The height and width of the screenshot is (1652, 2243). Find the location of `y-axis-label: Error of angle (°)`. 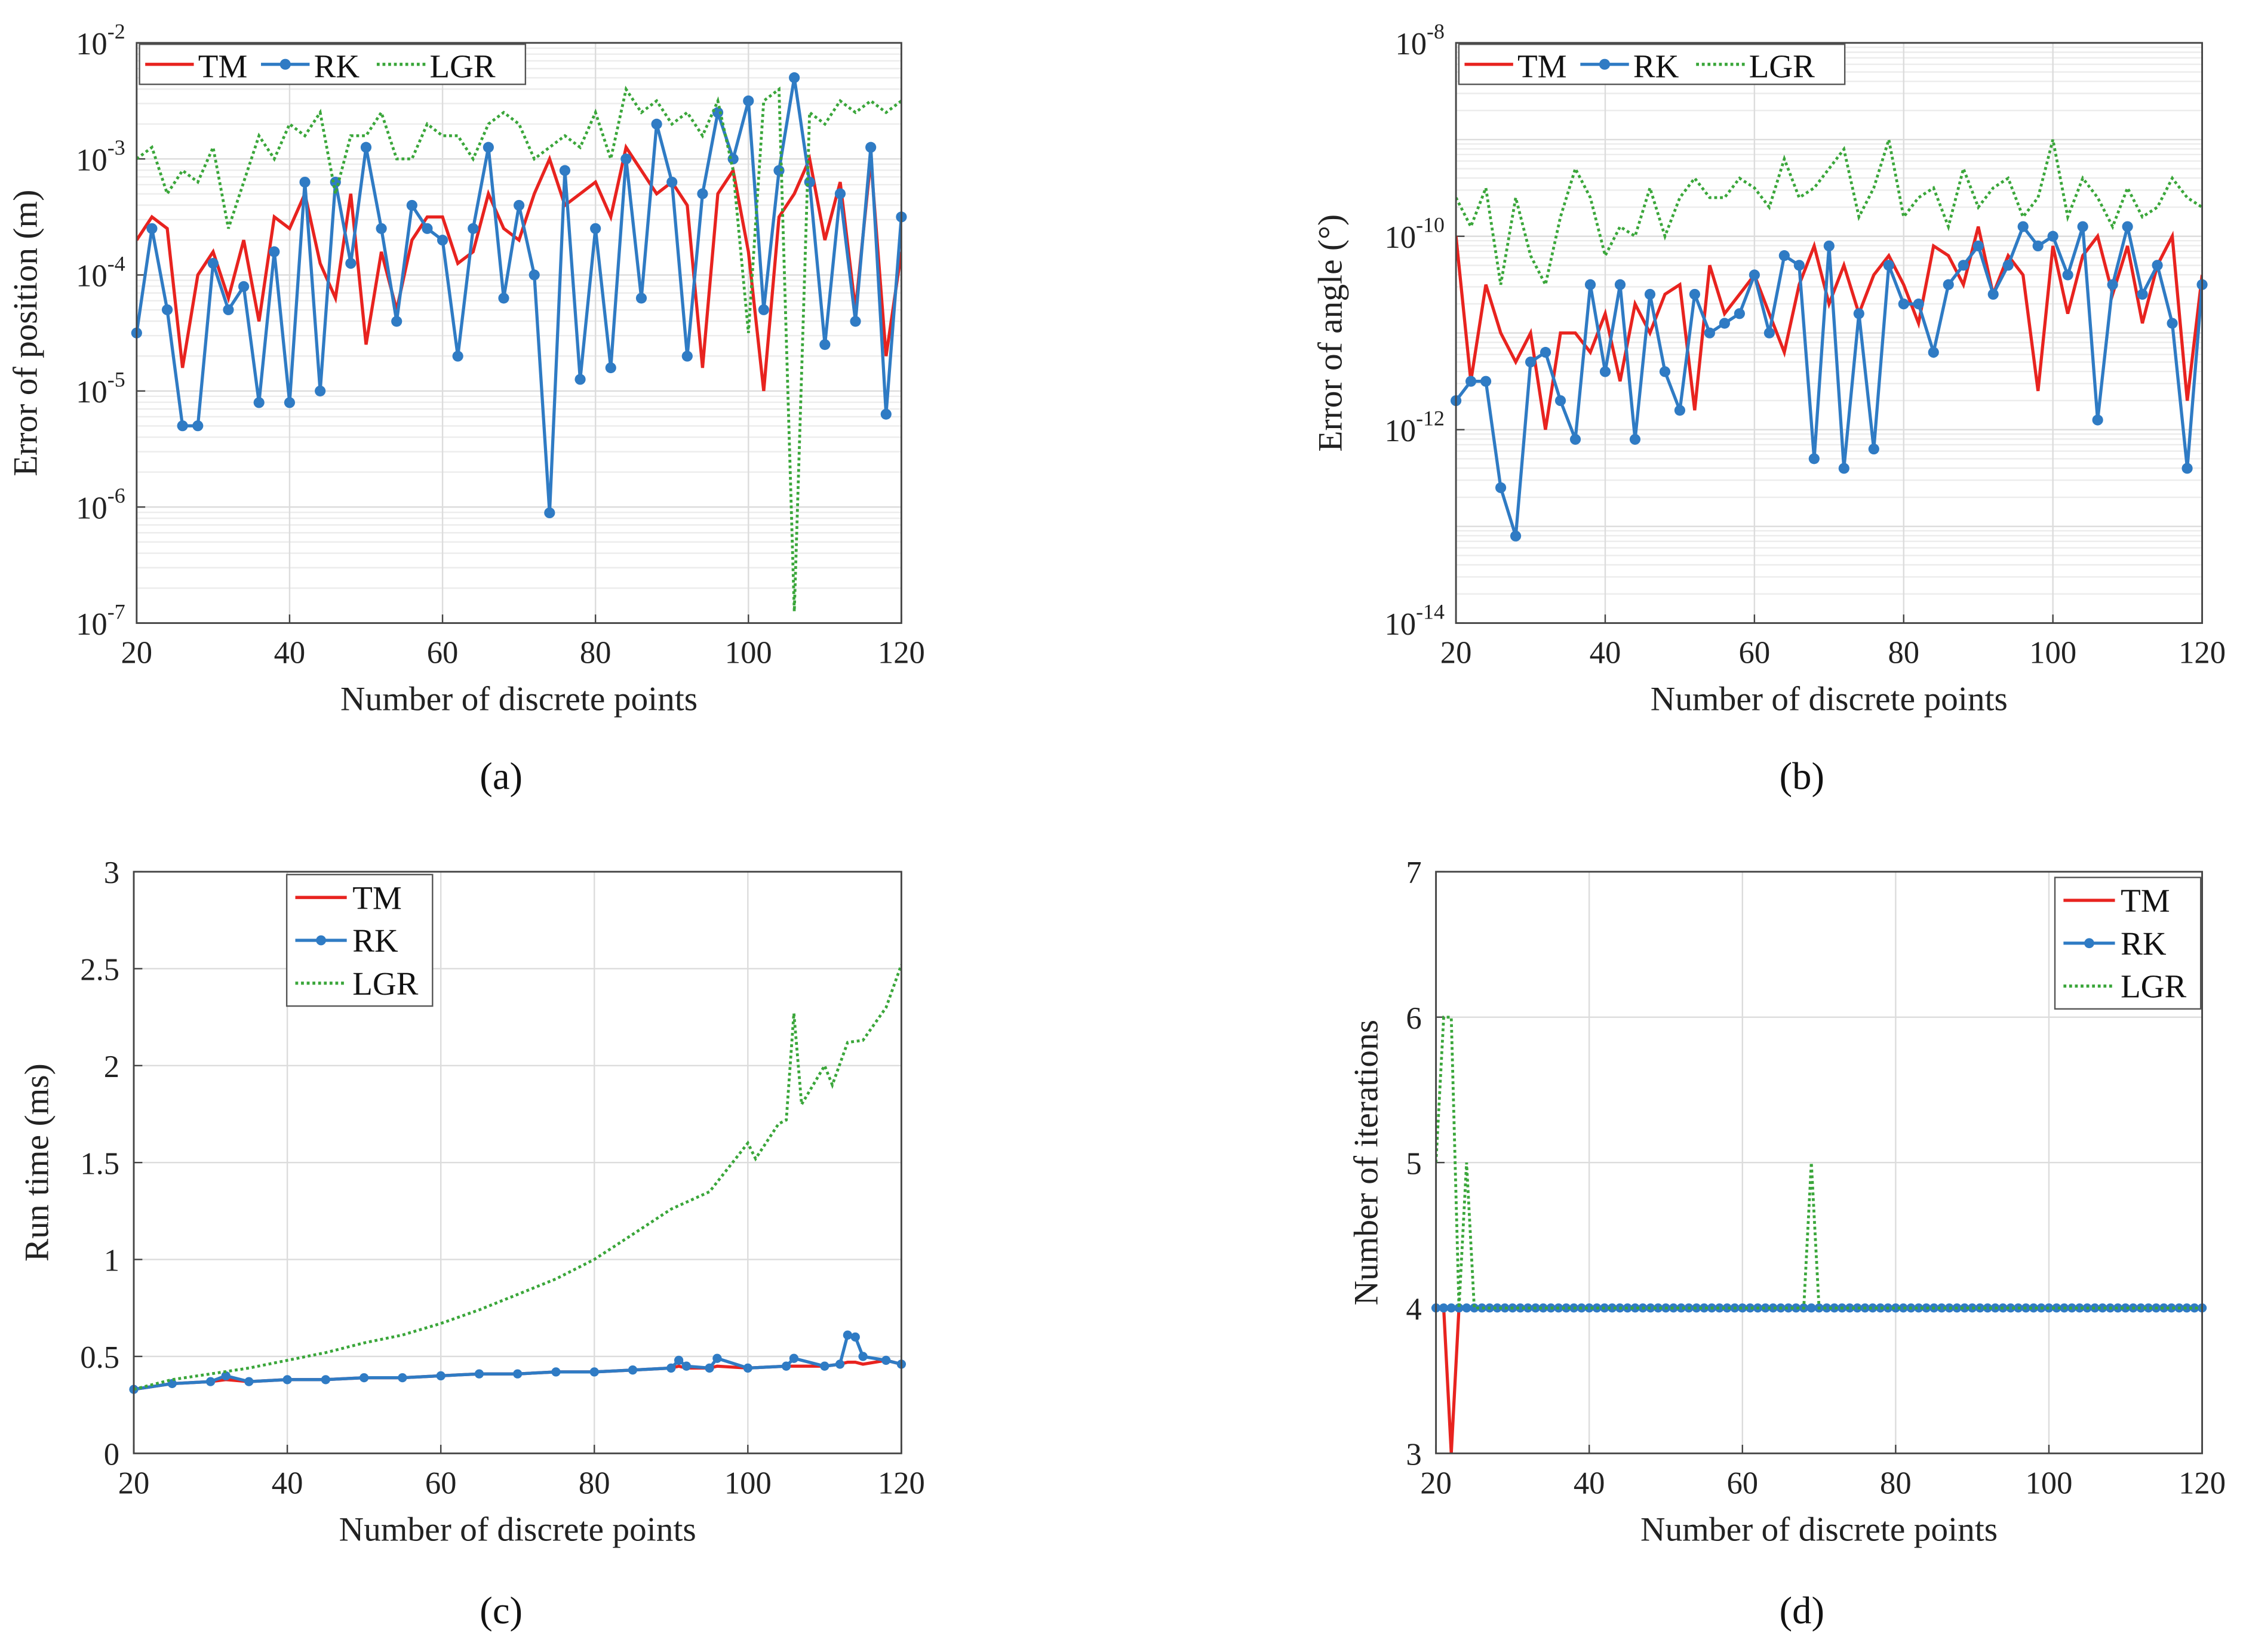

y-axis-label: Error of angle (°) is located at coordinates (1331, 333).